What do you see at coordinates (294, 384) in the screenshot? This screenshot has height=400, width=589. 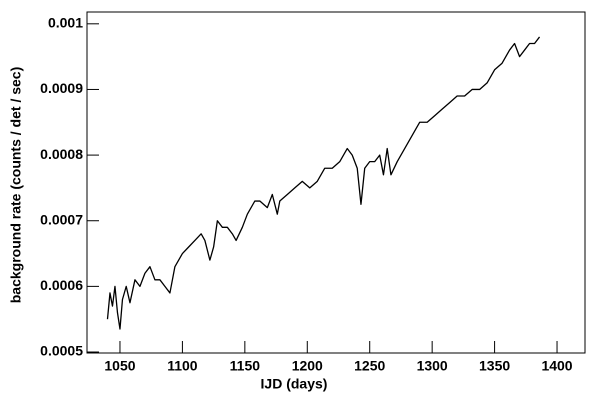 I see `x-axis-label: IJD (days)` at bounding box center [294, 384].